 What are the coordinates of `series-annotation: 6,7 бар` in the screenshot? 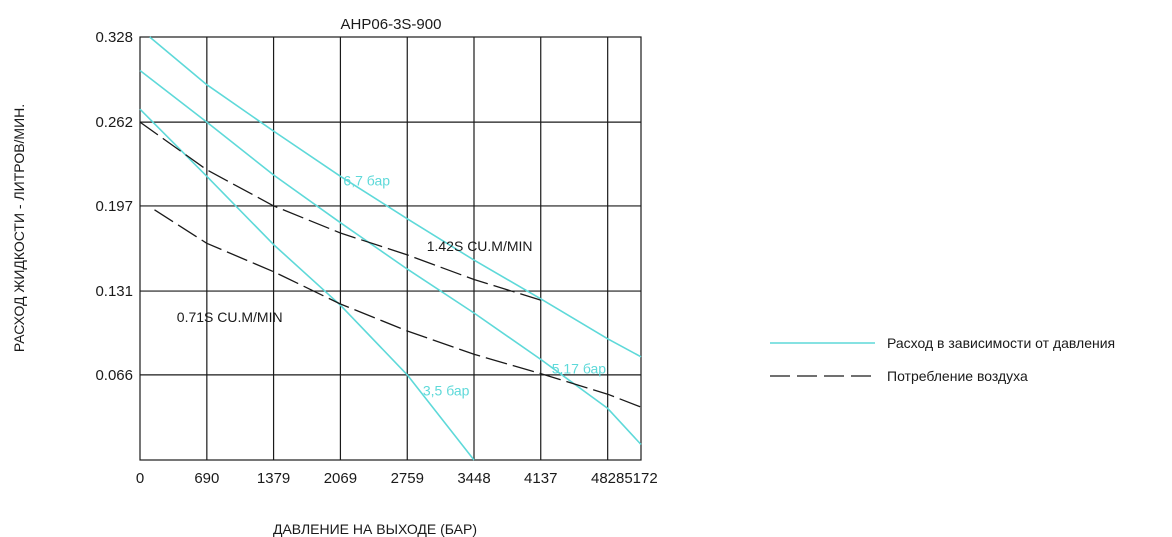 It's located at (366, 180).